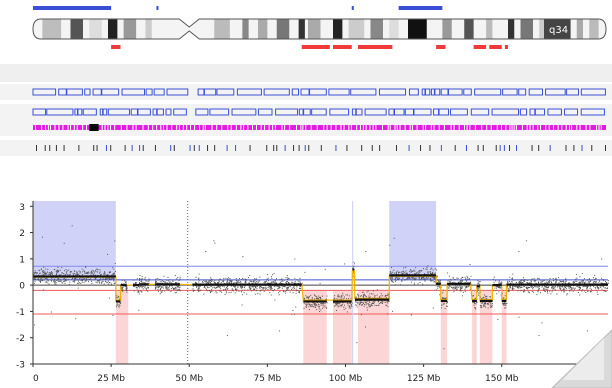  I want to click on chromosome-ideogram: q34, so click(319, 29).